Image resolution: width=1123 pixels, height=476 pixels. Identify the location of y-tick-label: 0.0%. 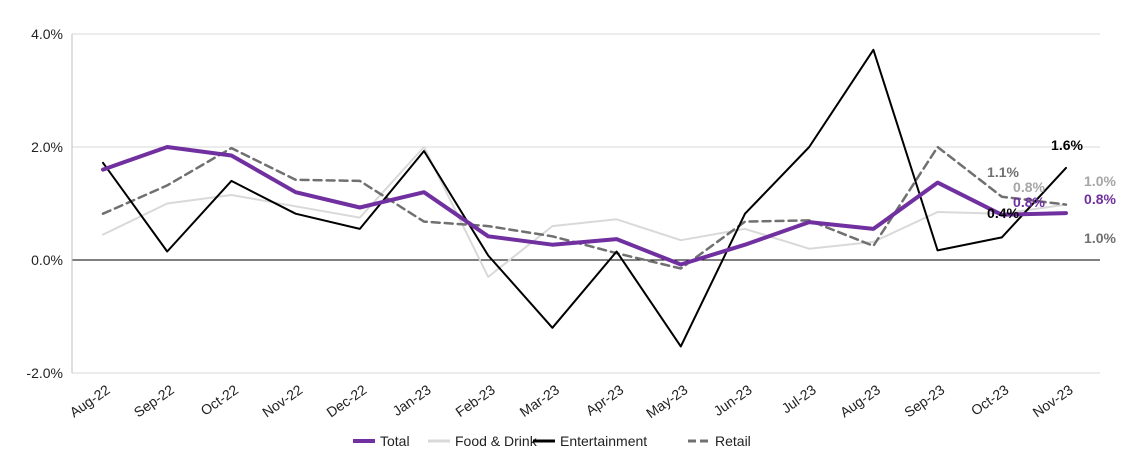
(47, 260).